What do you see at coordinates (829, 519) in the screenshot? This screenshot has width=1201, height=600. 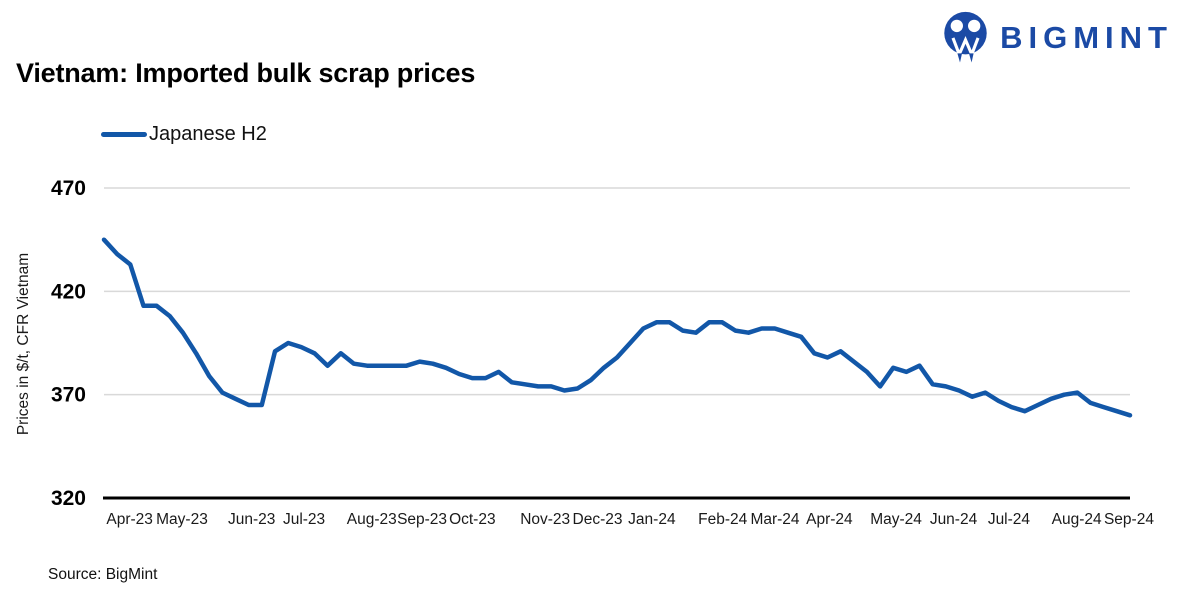 I see `x-tick-label: Apr-24` at bounding box center [829, 519].